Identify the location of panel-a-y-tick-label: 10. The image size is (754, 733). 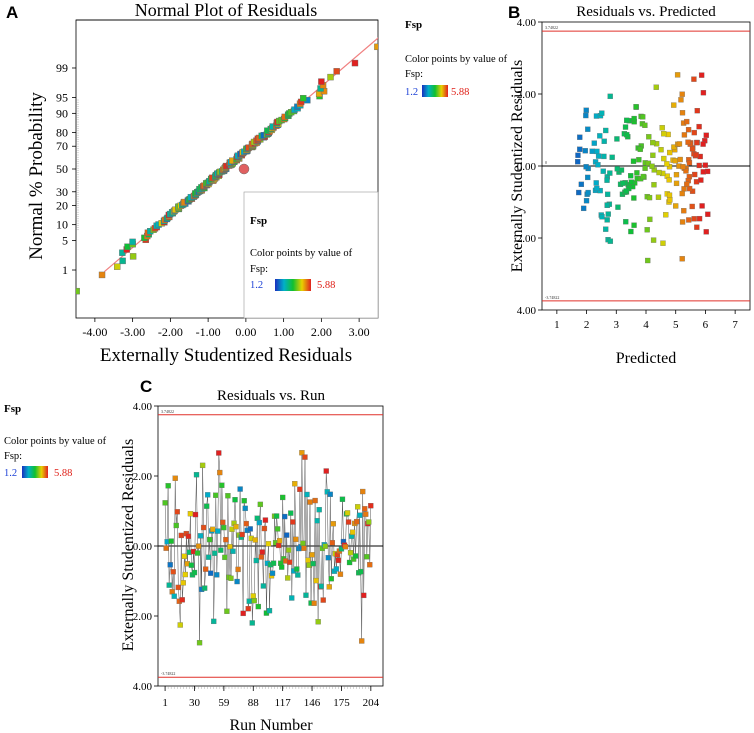
(62, 225).